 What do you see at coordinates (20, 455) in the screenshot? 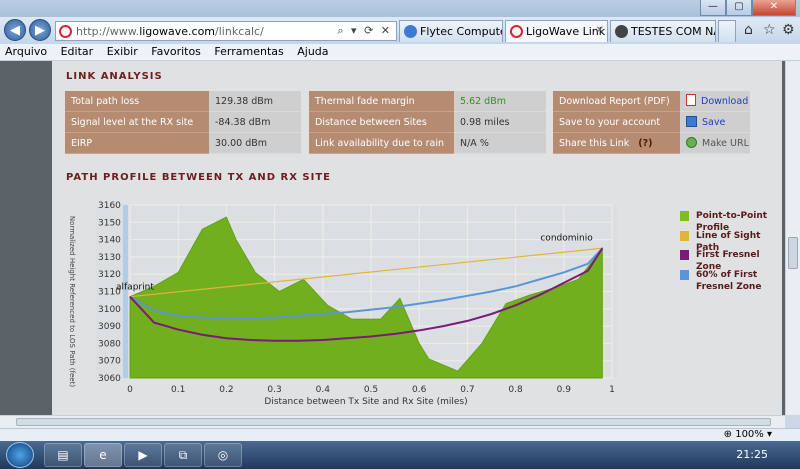
I see `start-button` at bounding box center [20, 455].